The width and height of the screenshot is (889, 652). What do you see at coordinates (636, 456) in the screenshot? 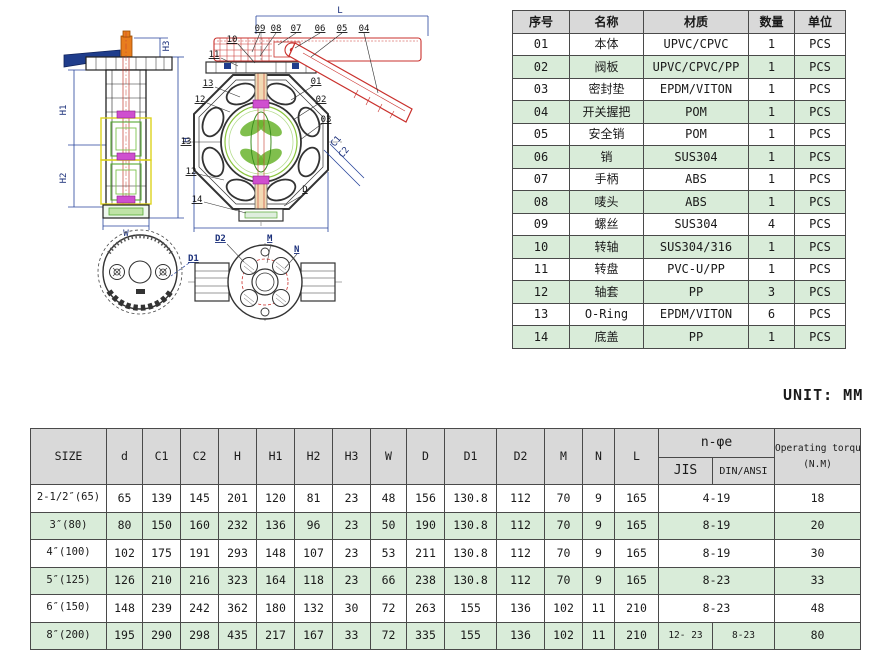
I see `dim-header-l: L` at bounding box center [636, 456].